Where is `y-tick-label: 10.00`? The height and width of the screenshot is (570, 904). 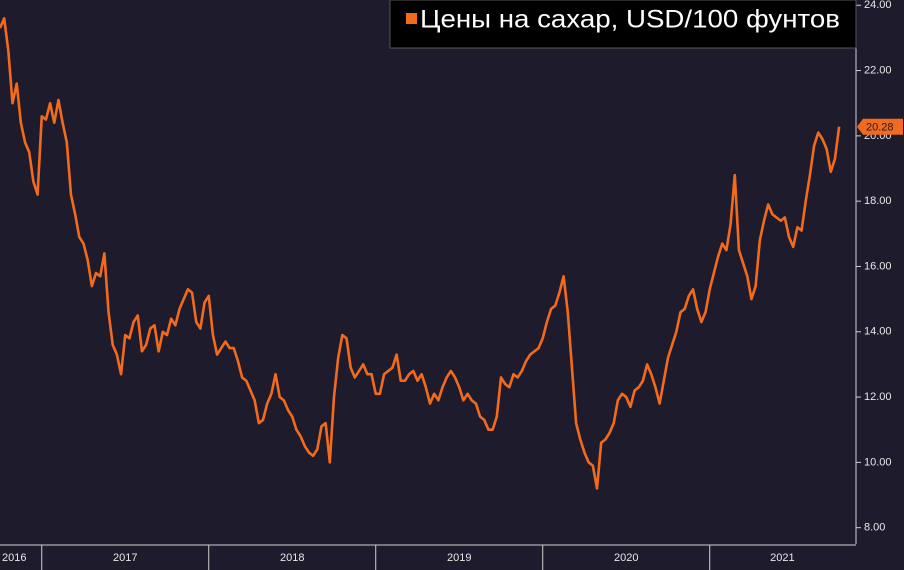 y-tick-label: 10.00 is located at coordinates (878, 462).